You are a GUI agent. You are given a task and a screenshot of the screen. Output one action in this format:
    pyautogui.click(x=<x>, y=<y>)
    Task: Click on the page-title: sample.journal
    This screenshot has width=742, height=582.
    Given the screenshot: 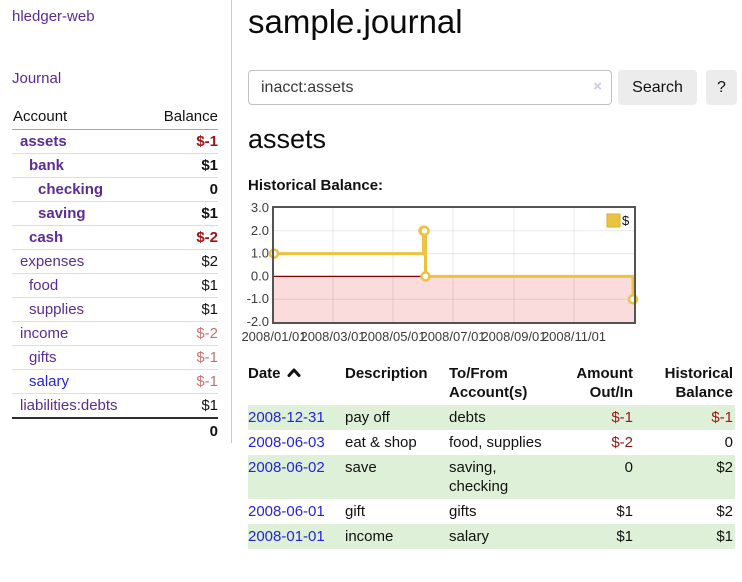 What is the action you would take?
    pyautogui.click(x=355, y=21)
    